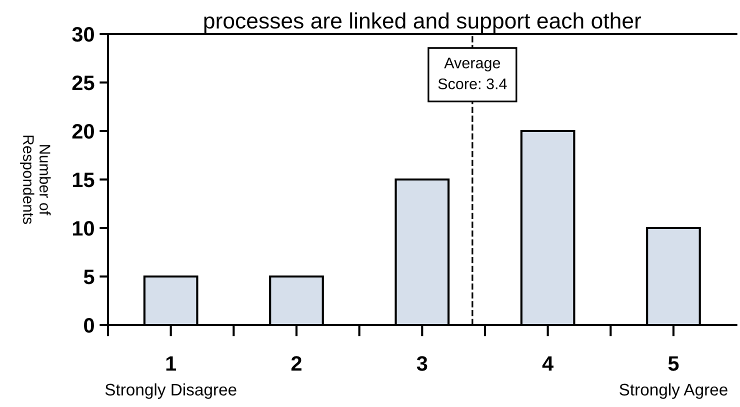  I want to click on y-tick-label: 0, so click(89, 325).